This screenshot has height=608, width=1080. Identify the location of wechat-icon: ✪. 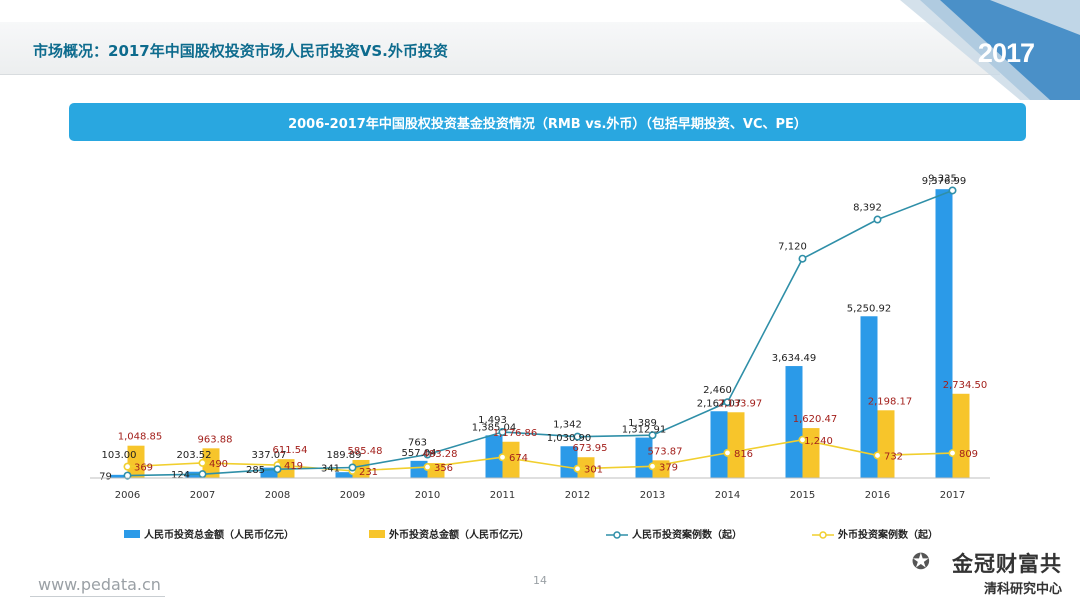
(920, 562).